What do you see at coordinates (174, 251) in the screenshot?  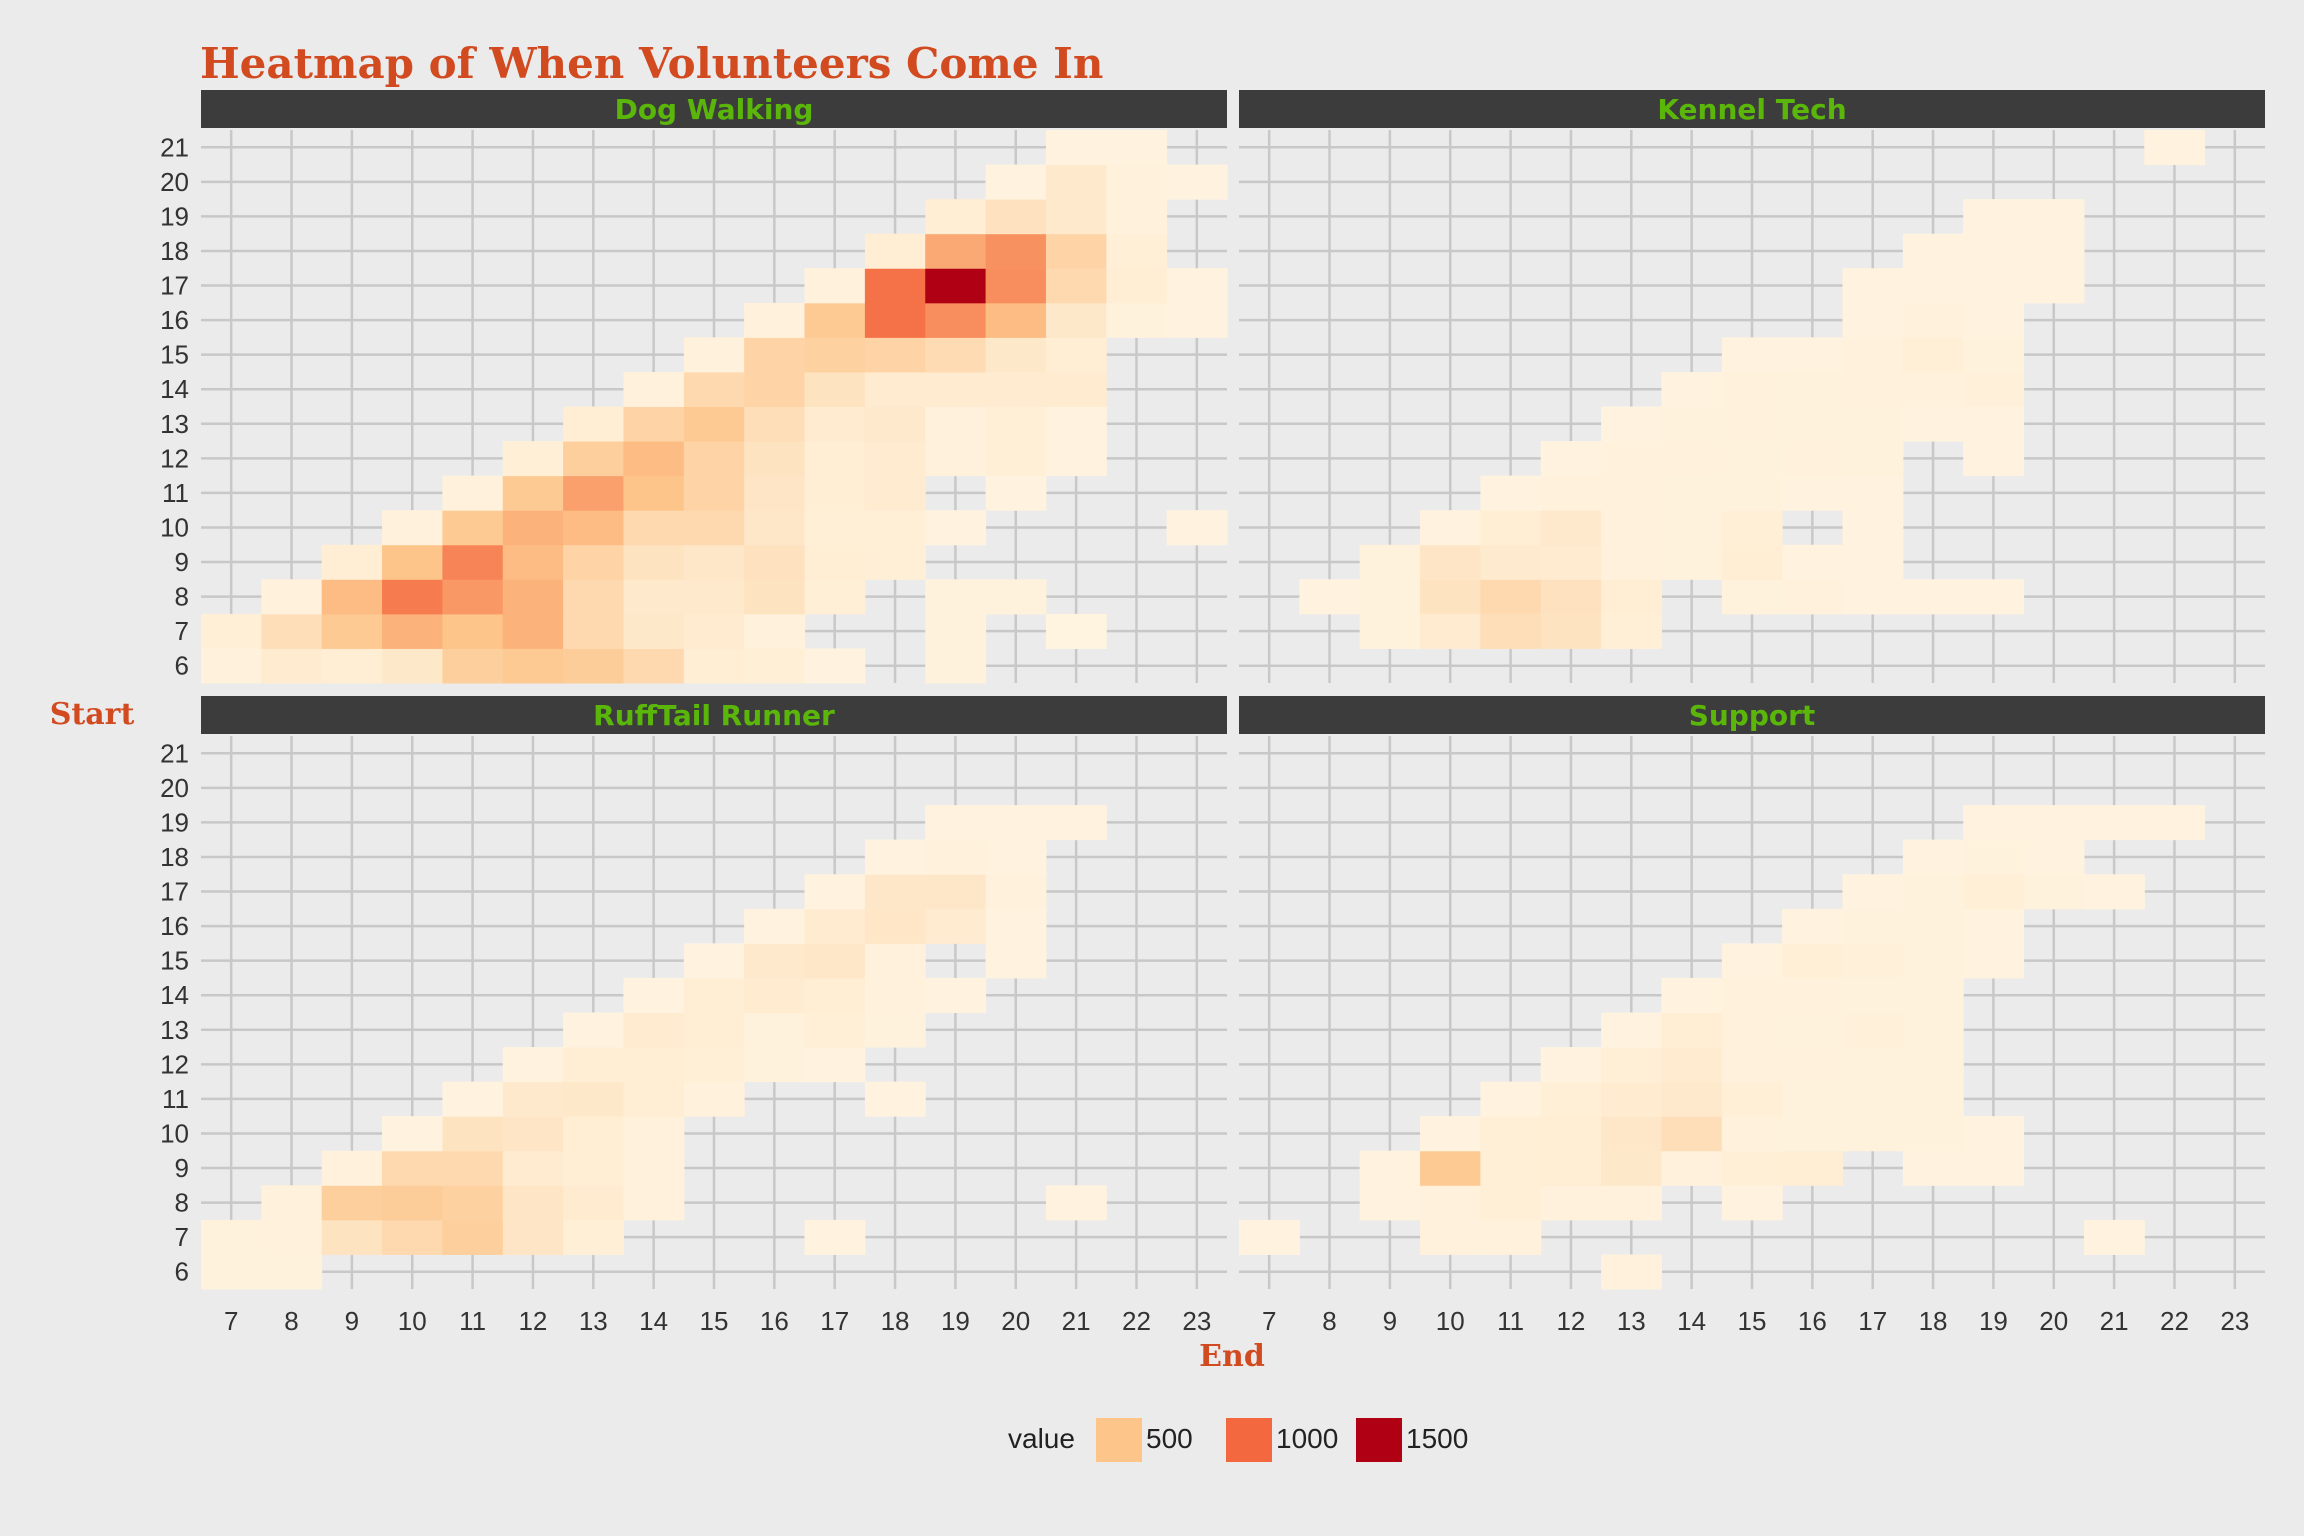 I see `y-tick-label: 18` at bounding box center [174, 251].